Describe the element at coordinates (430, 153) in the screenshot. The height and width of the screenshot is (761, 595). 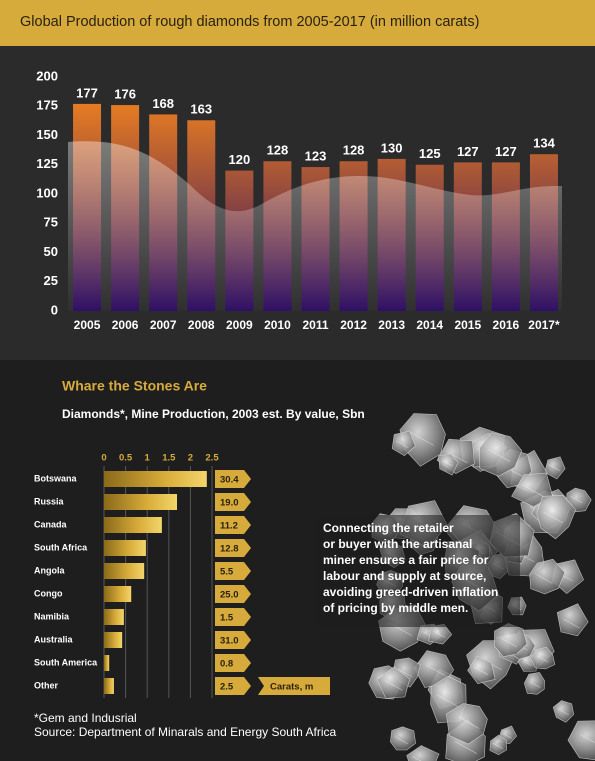
I see `value-label: 125` at that location.